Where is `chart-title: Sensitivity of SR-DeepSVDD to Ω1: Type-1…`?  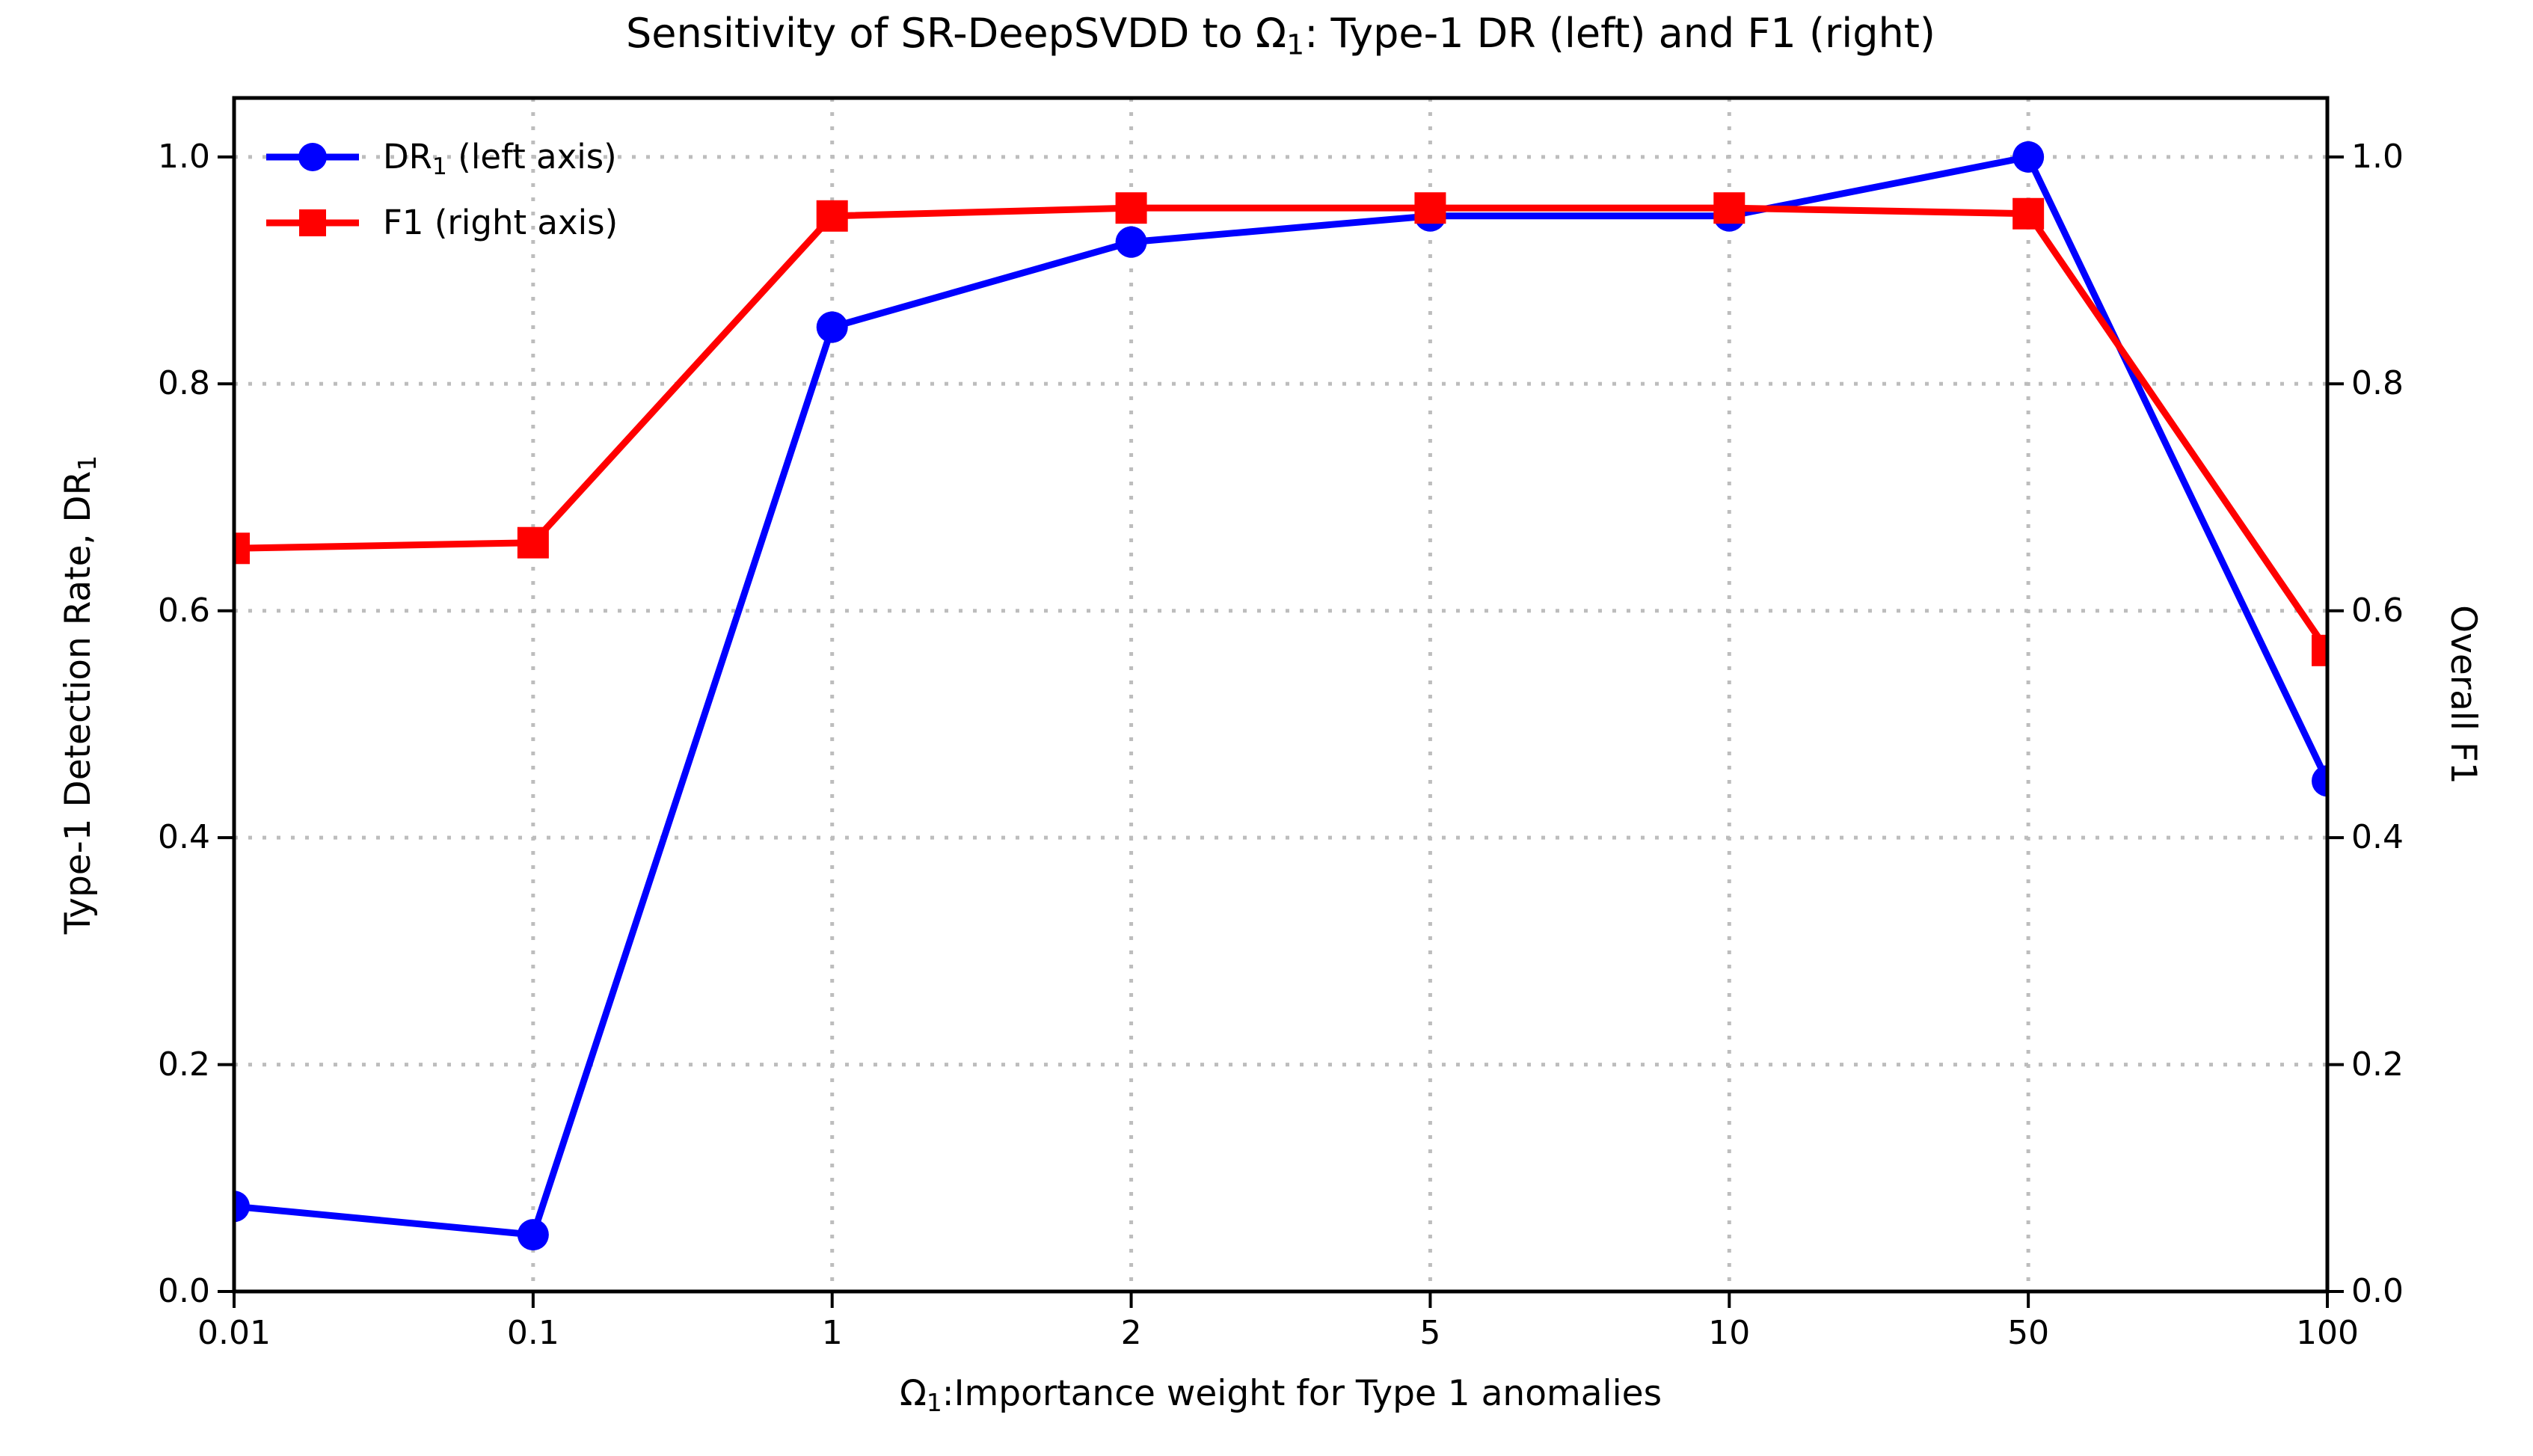
chart-title: Sensitivity of SR-DeepSVDD to Ω1: Type-1… is located at coordinates (1280, 35).